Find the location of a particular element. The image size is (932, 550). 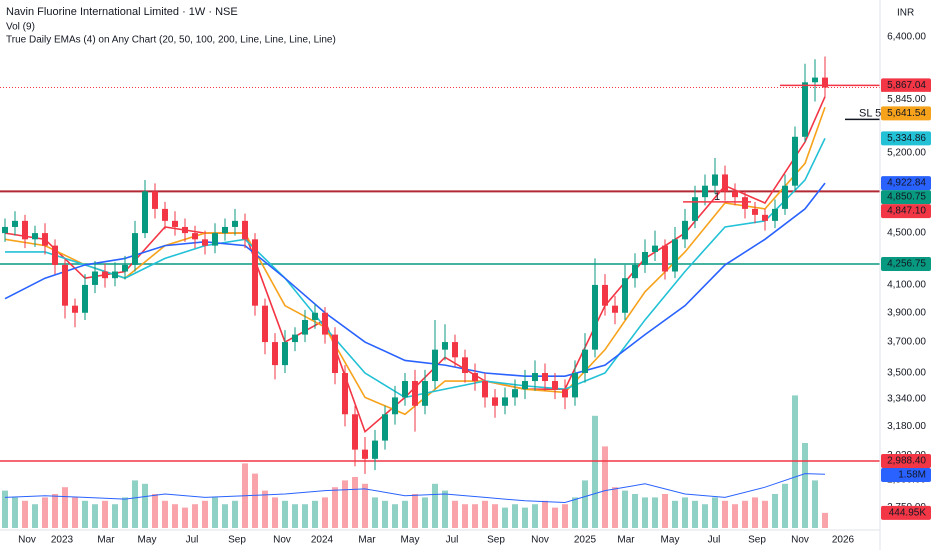

price-label: 4,847.10 is located at coordinates (906, 211).